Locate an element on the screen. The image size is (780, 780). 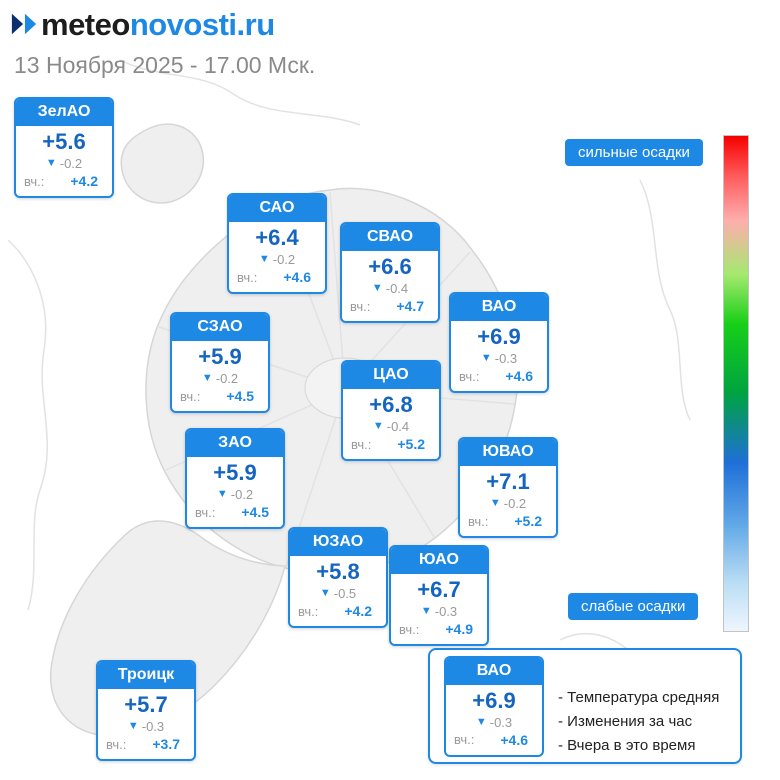
district-card-yuzao: ЮЗАО +5.8 ▼ -0.5 вч.: +4.2 is located at coordinates (338, 577).